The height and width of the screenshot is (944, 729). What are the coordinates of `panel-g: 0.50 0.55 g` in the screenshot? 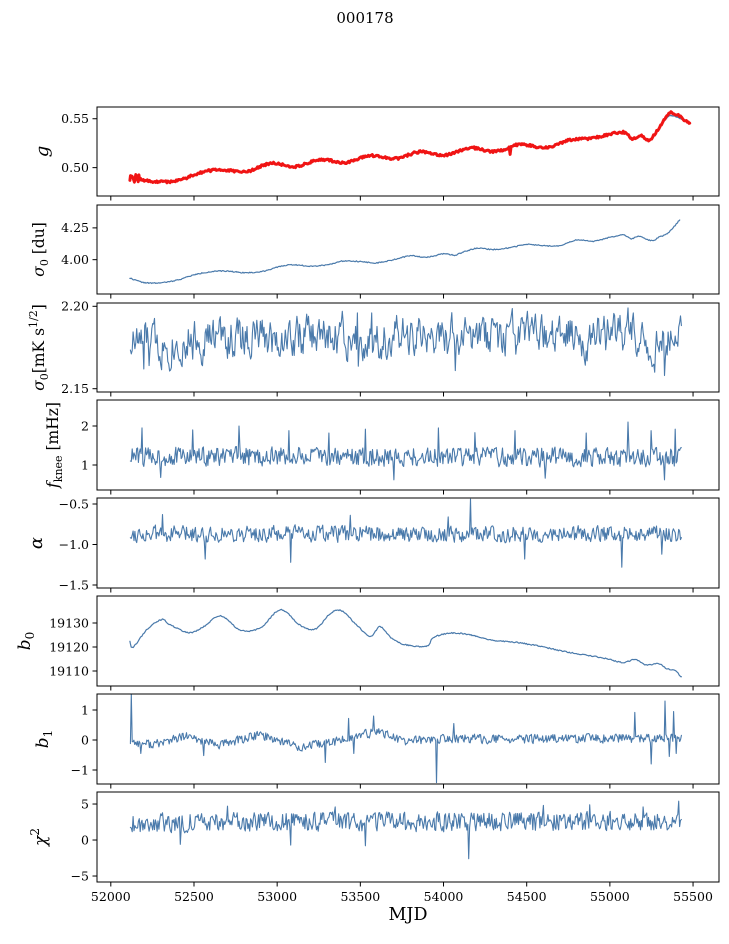 It's located at (376, 153).